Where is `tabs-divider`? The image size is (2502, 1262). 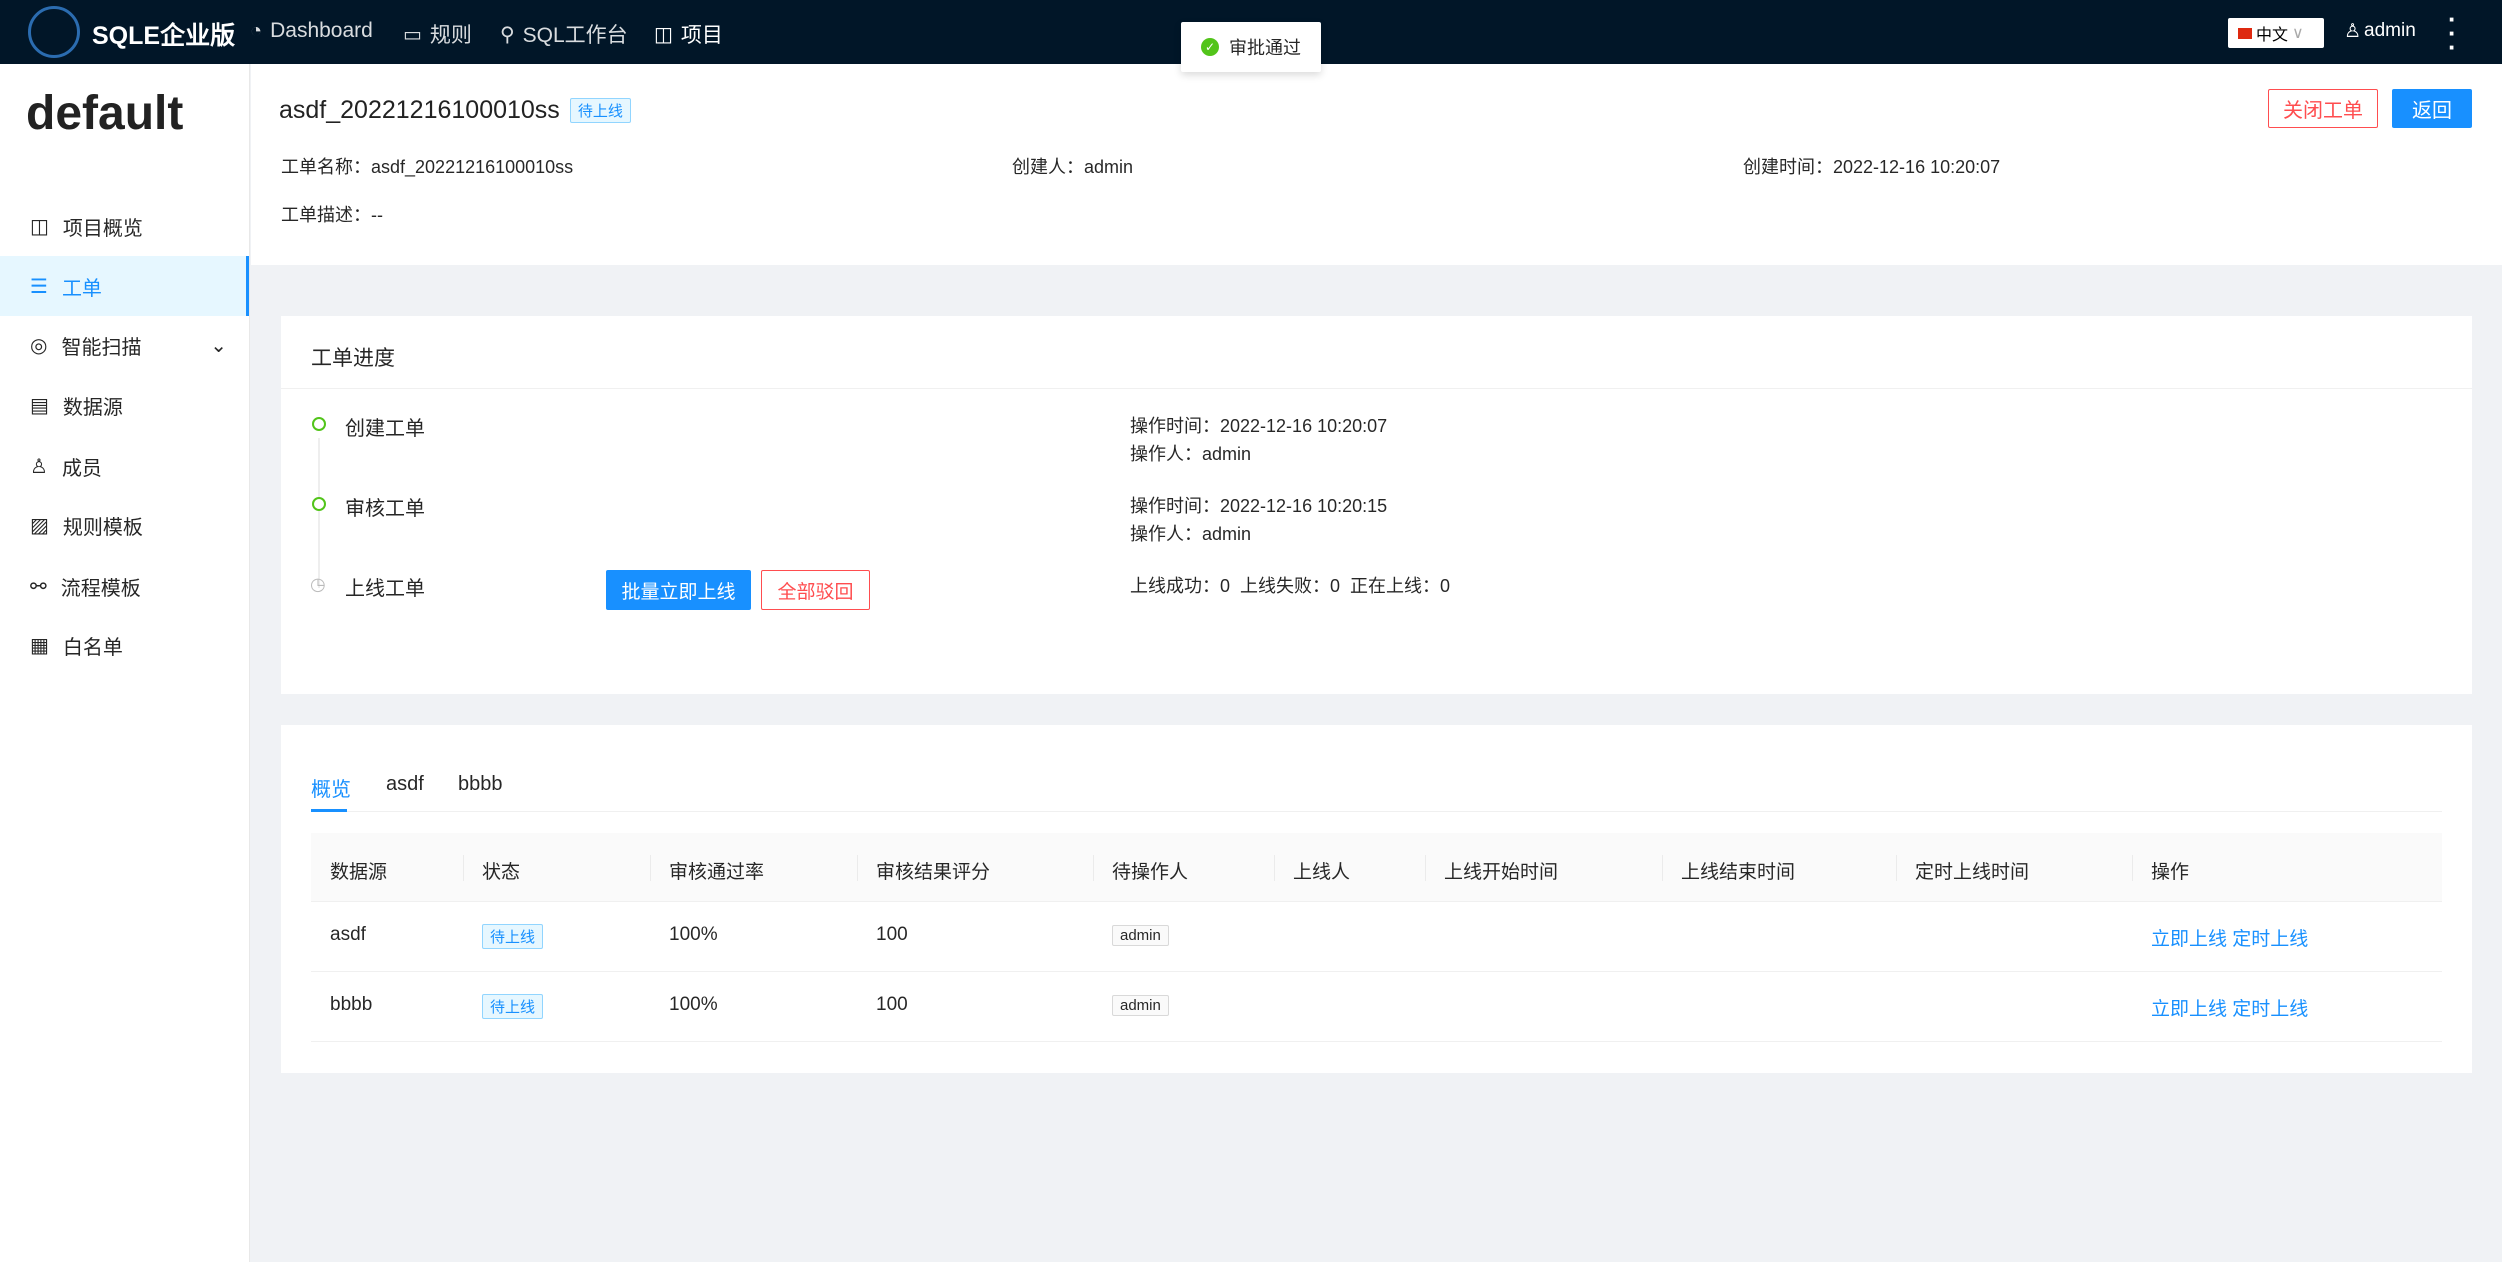
tabs-divider is located at coordinates (1376, 811).